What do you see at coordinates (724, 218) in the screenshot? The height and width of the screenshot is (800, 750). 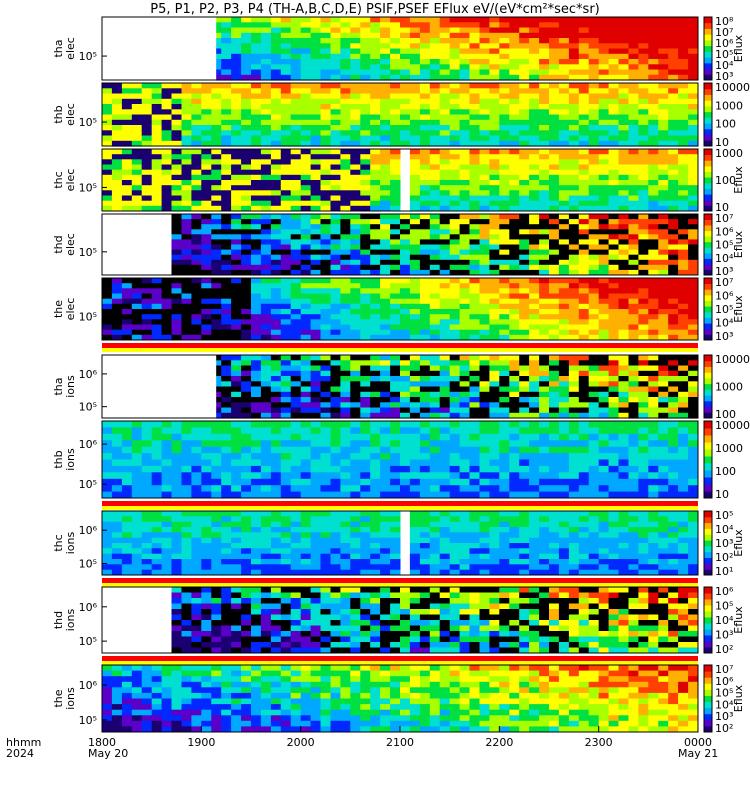 I see `colorbar-tick-label: 10⁷` at bounding box center [724, 218].